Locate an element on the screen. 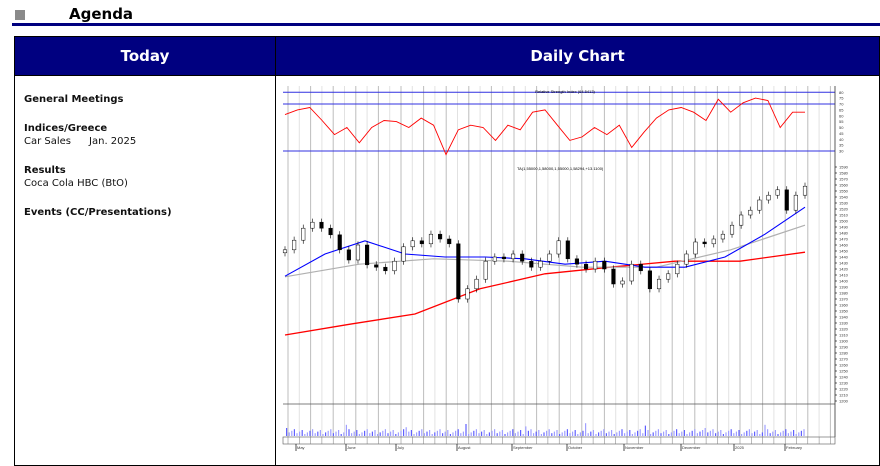  ma-short-line is located at coordinates (545, 241).